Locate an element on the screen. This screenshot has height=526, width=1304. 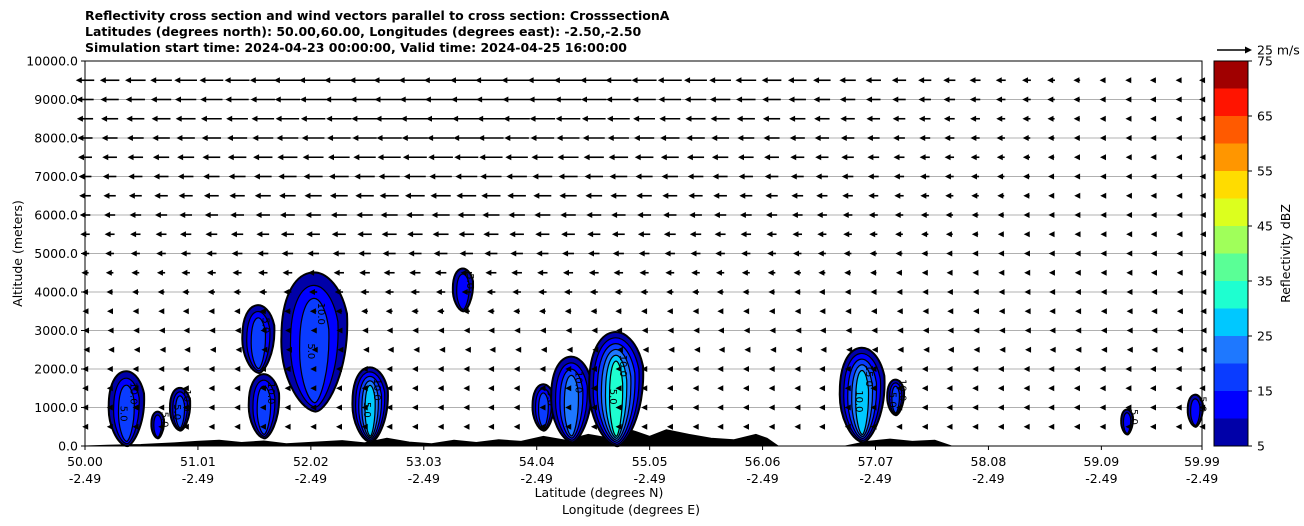
y-tick-label: 6000.0 is located at coordinates (56, 215).